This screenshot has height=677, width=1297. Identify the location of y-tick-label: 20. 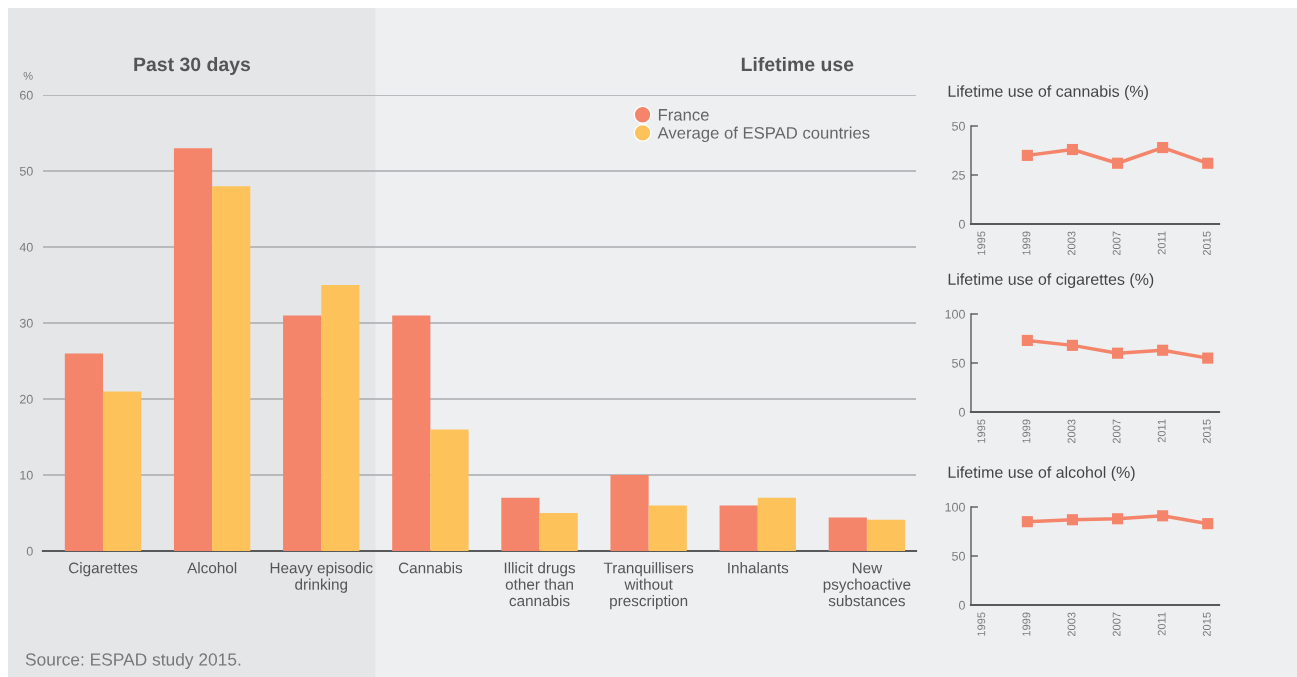
(26, 399).